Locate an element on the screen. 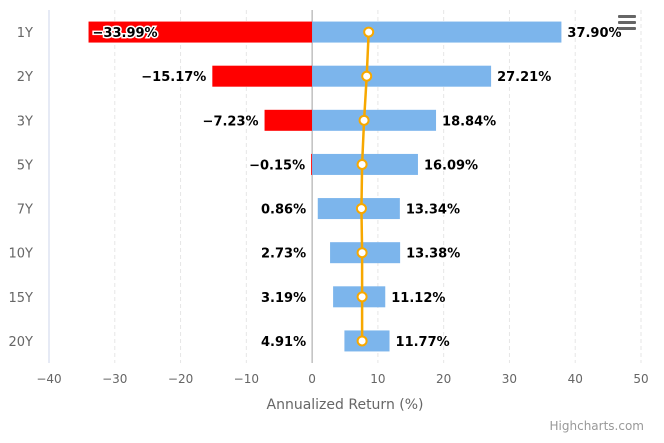 The image size is (664, 443). x-tick-label: 20 is located at coordinates (443, 379).